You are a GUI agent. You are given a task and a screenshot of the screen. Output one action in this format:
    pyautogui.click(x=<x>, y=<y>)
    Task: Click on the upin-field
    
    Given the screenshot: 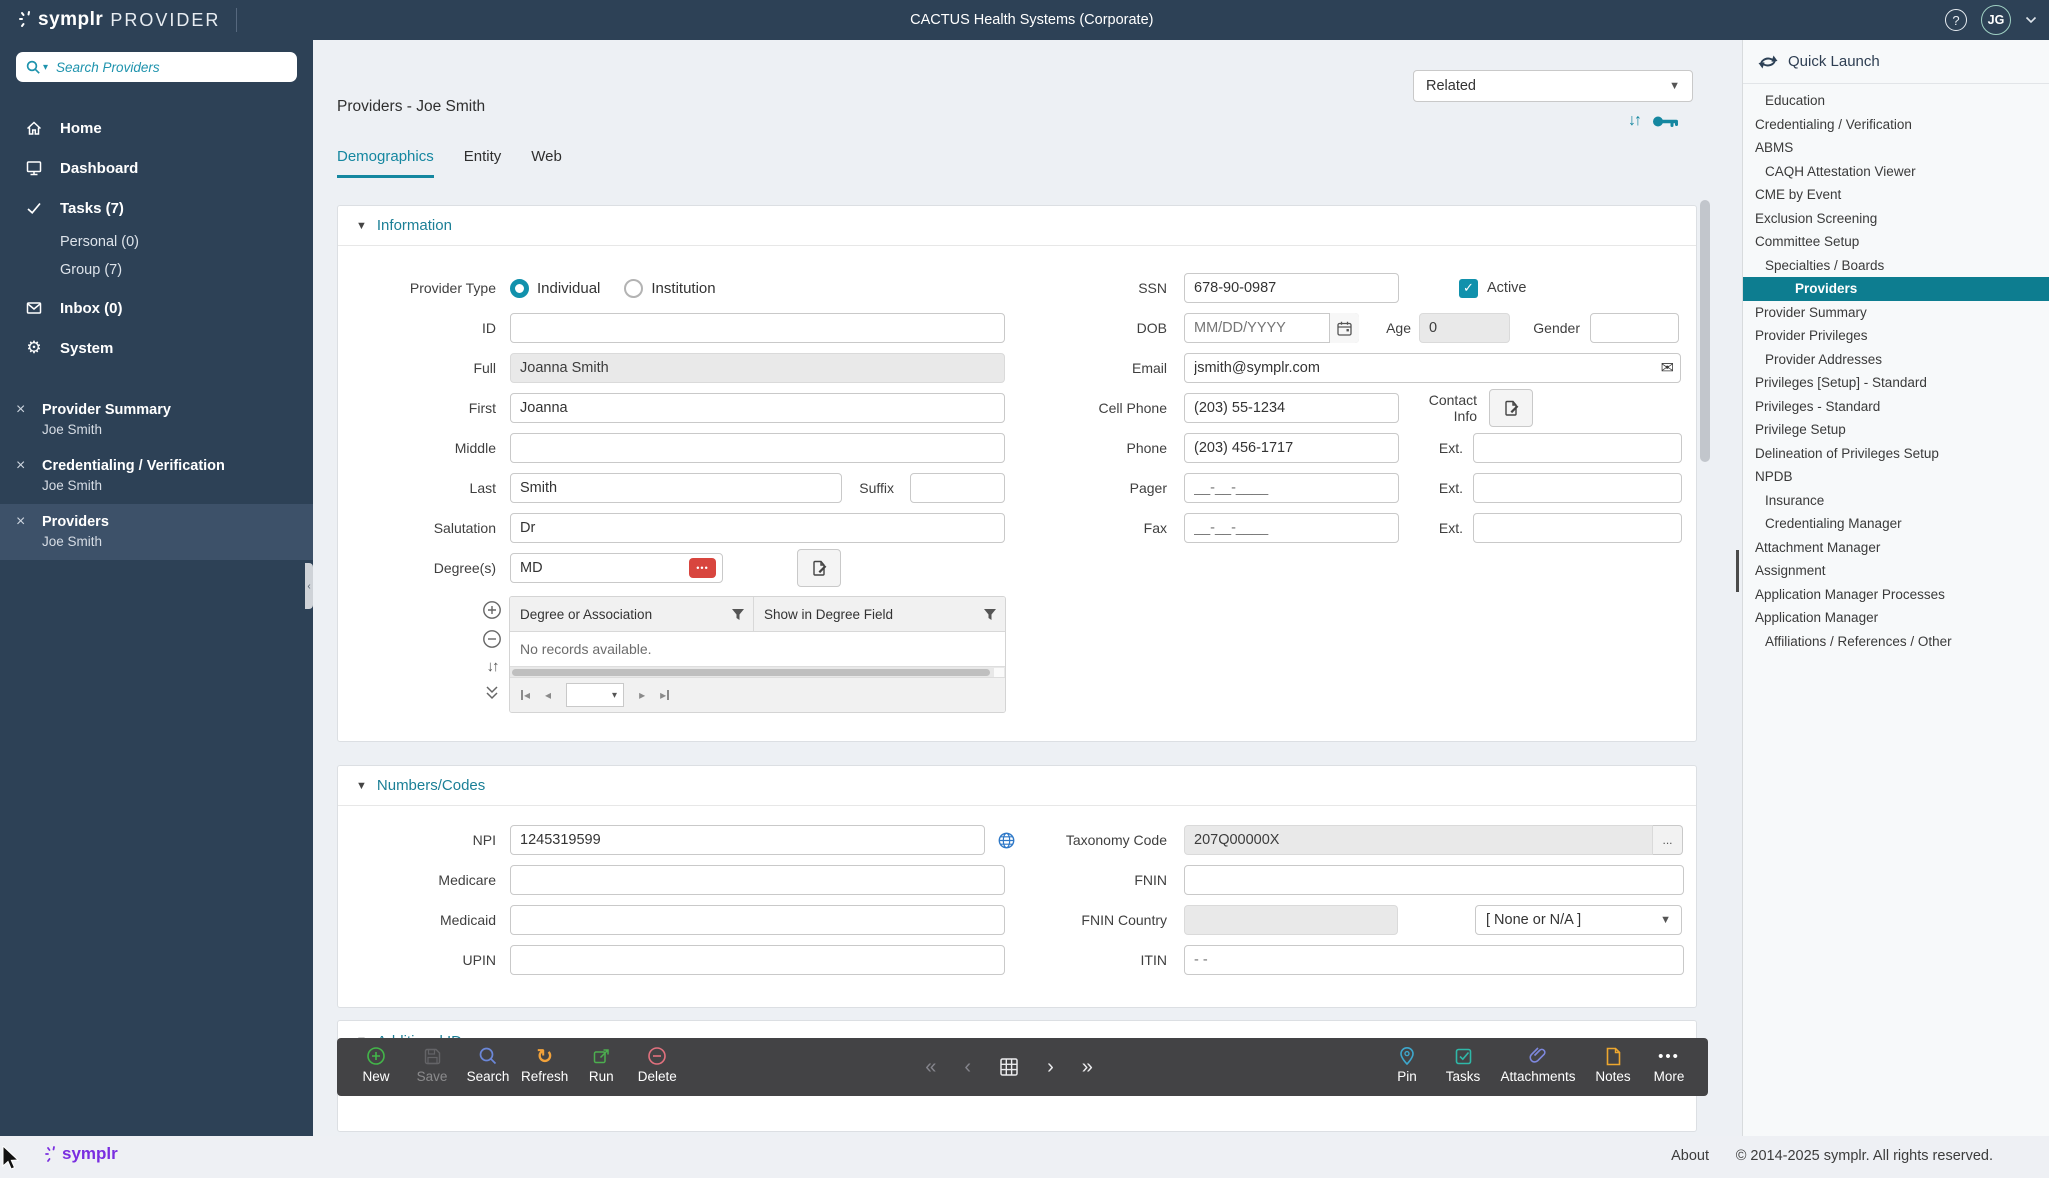 What is the action you would take?
    pyautogui.click(x=757, y=960)
    